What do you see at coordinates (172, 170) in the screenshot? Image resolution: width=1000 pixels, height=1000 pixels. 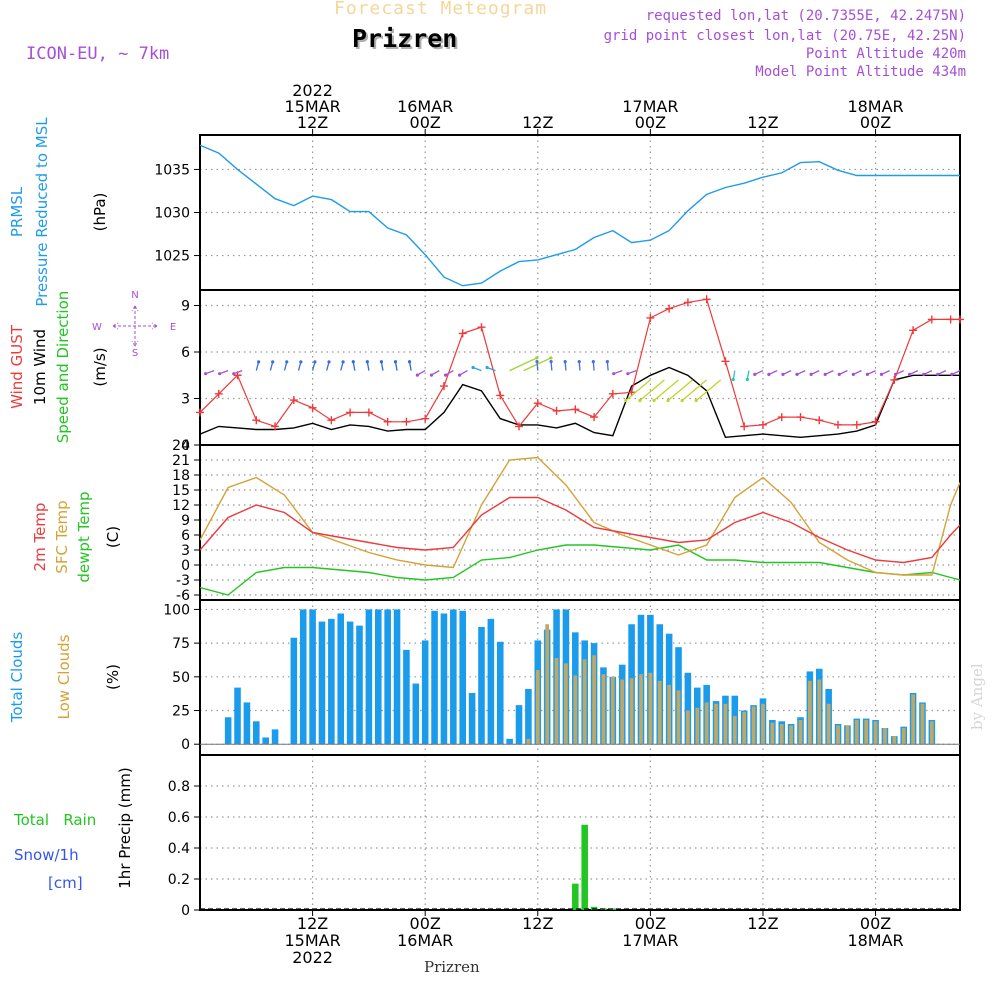 I see `y-tick-label: 1035` at bounding box center [172, 170].